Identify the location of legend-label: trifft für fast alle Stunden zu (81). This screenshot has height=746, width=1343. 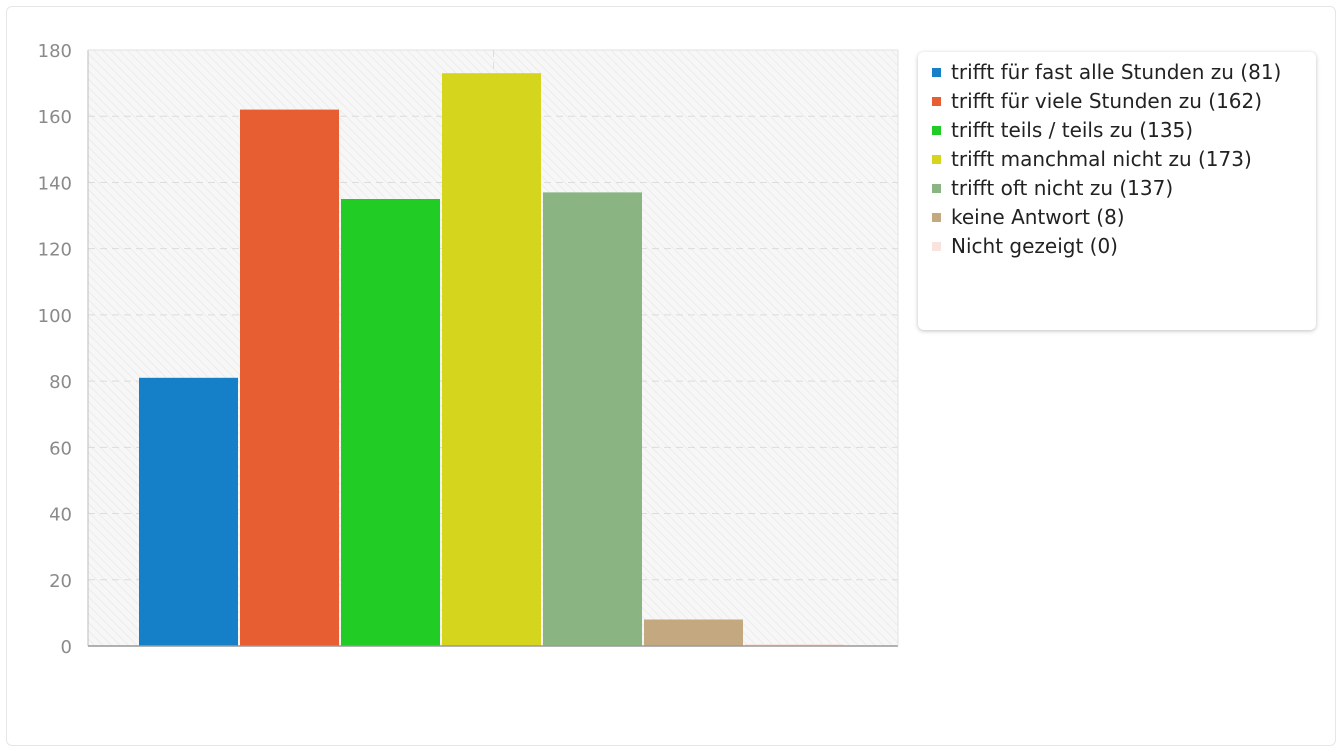
(1116, 72).